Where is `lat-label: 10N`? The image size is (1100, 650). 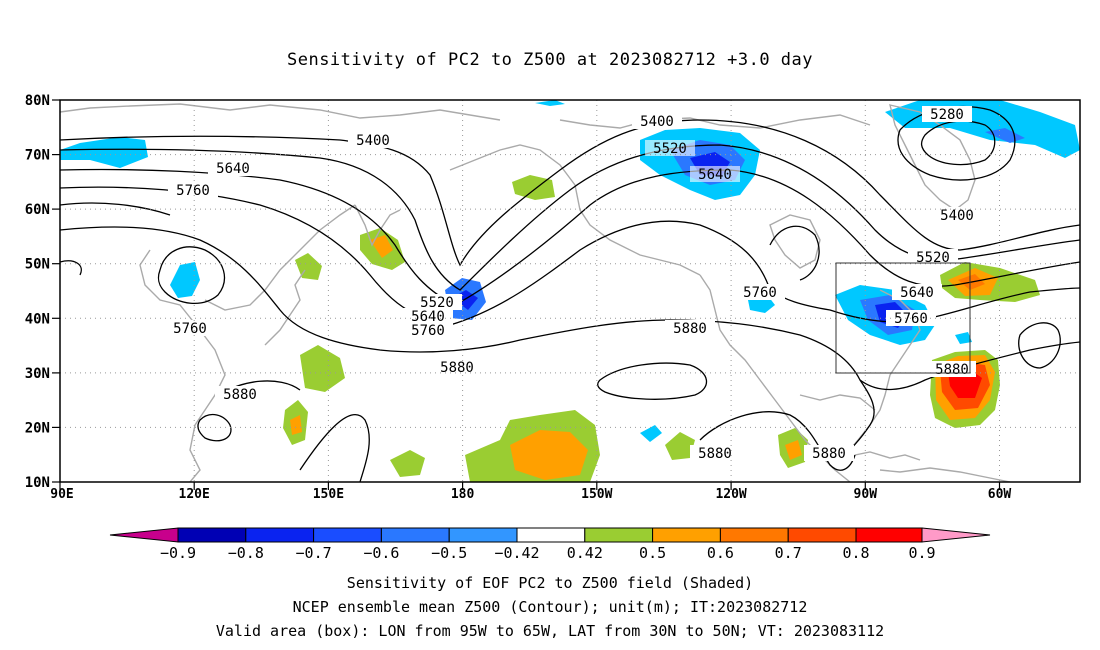 lat-label: 10N is located at coordinates (37, 483).